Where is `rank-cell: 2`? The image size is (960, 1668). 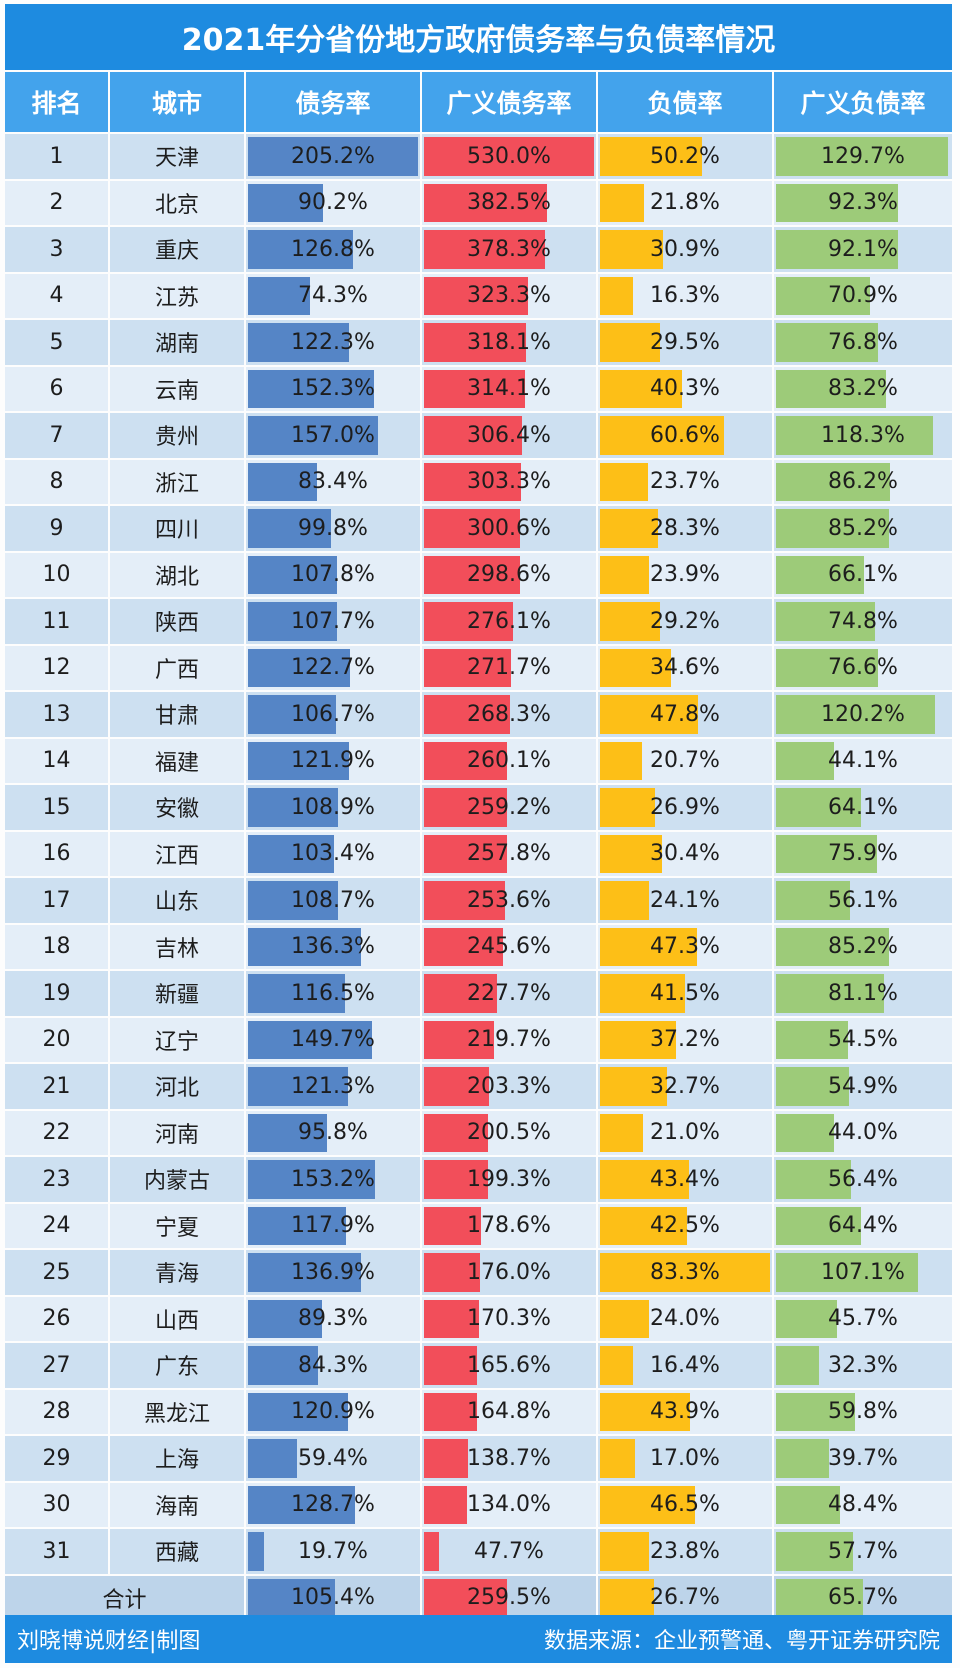 rank-cell: 2 is located at coordinates (57, 203).